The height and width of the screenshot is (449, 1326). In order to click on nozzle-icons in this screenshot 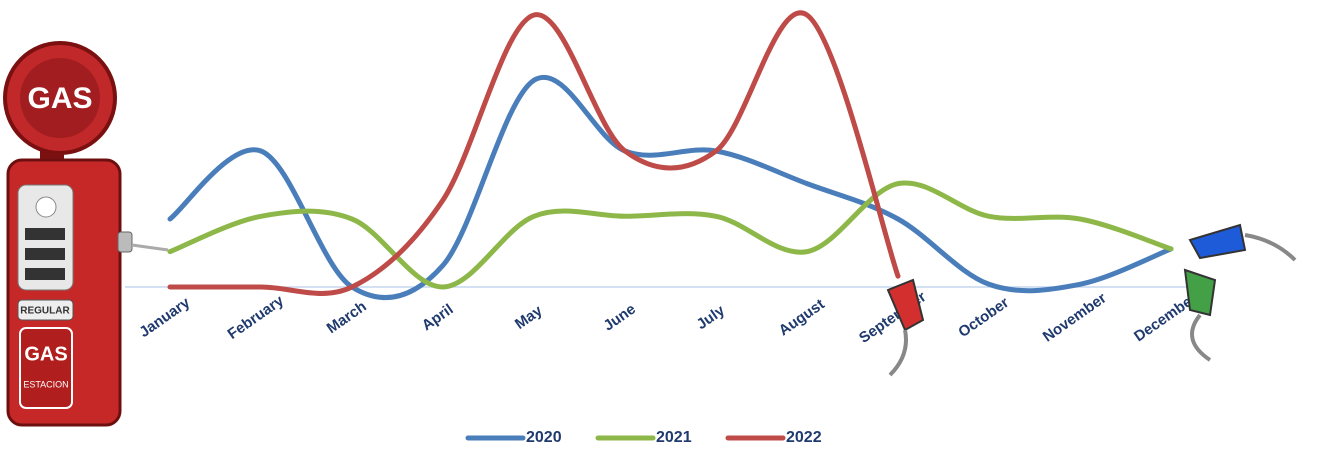, I will do `click(1091, 300)`.